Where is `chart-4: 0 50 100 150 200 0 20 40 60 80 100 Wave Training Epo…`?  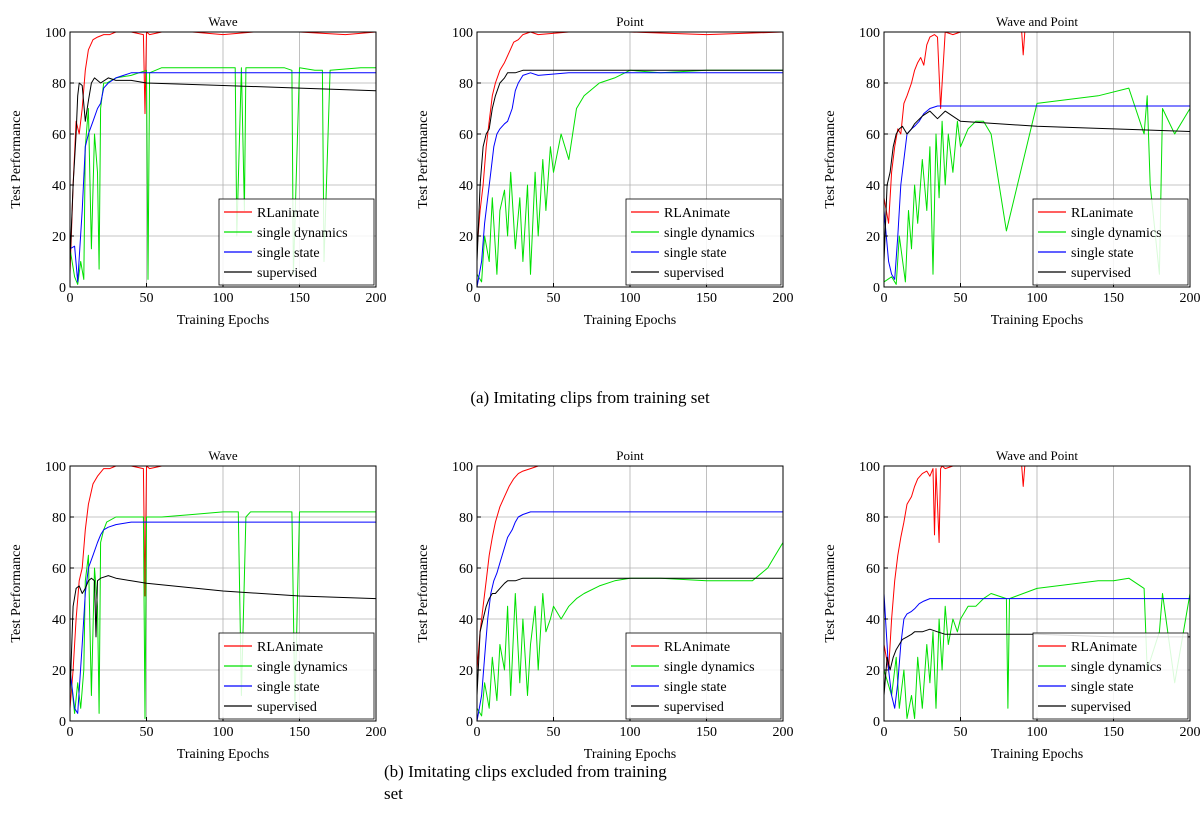 chart-4: 0 50 100 150 200 0 20 40 60 80 100 Wave Training Epo… is located at coordinates (198, 605).